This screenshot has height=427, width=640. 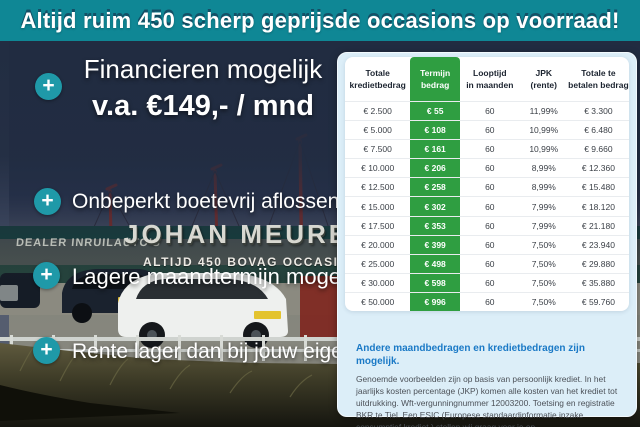 I want to click on table-cell: € 161, so click(x=435, y=149).